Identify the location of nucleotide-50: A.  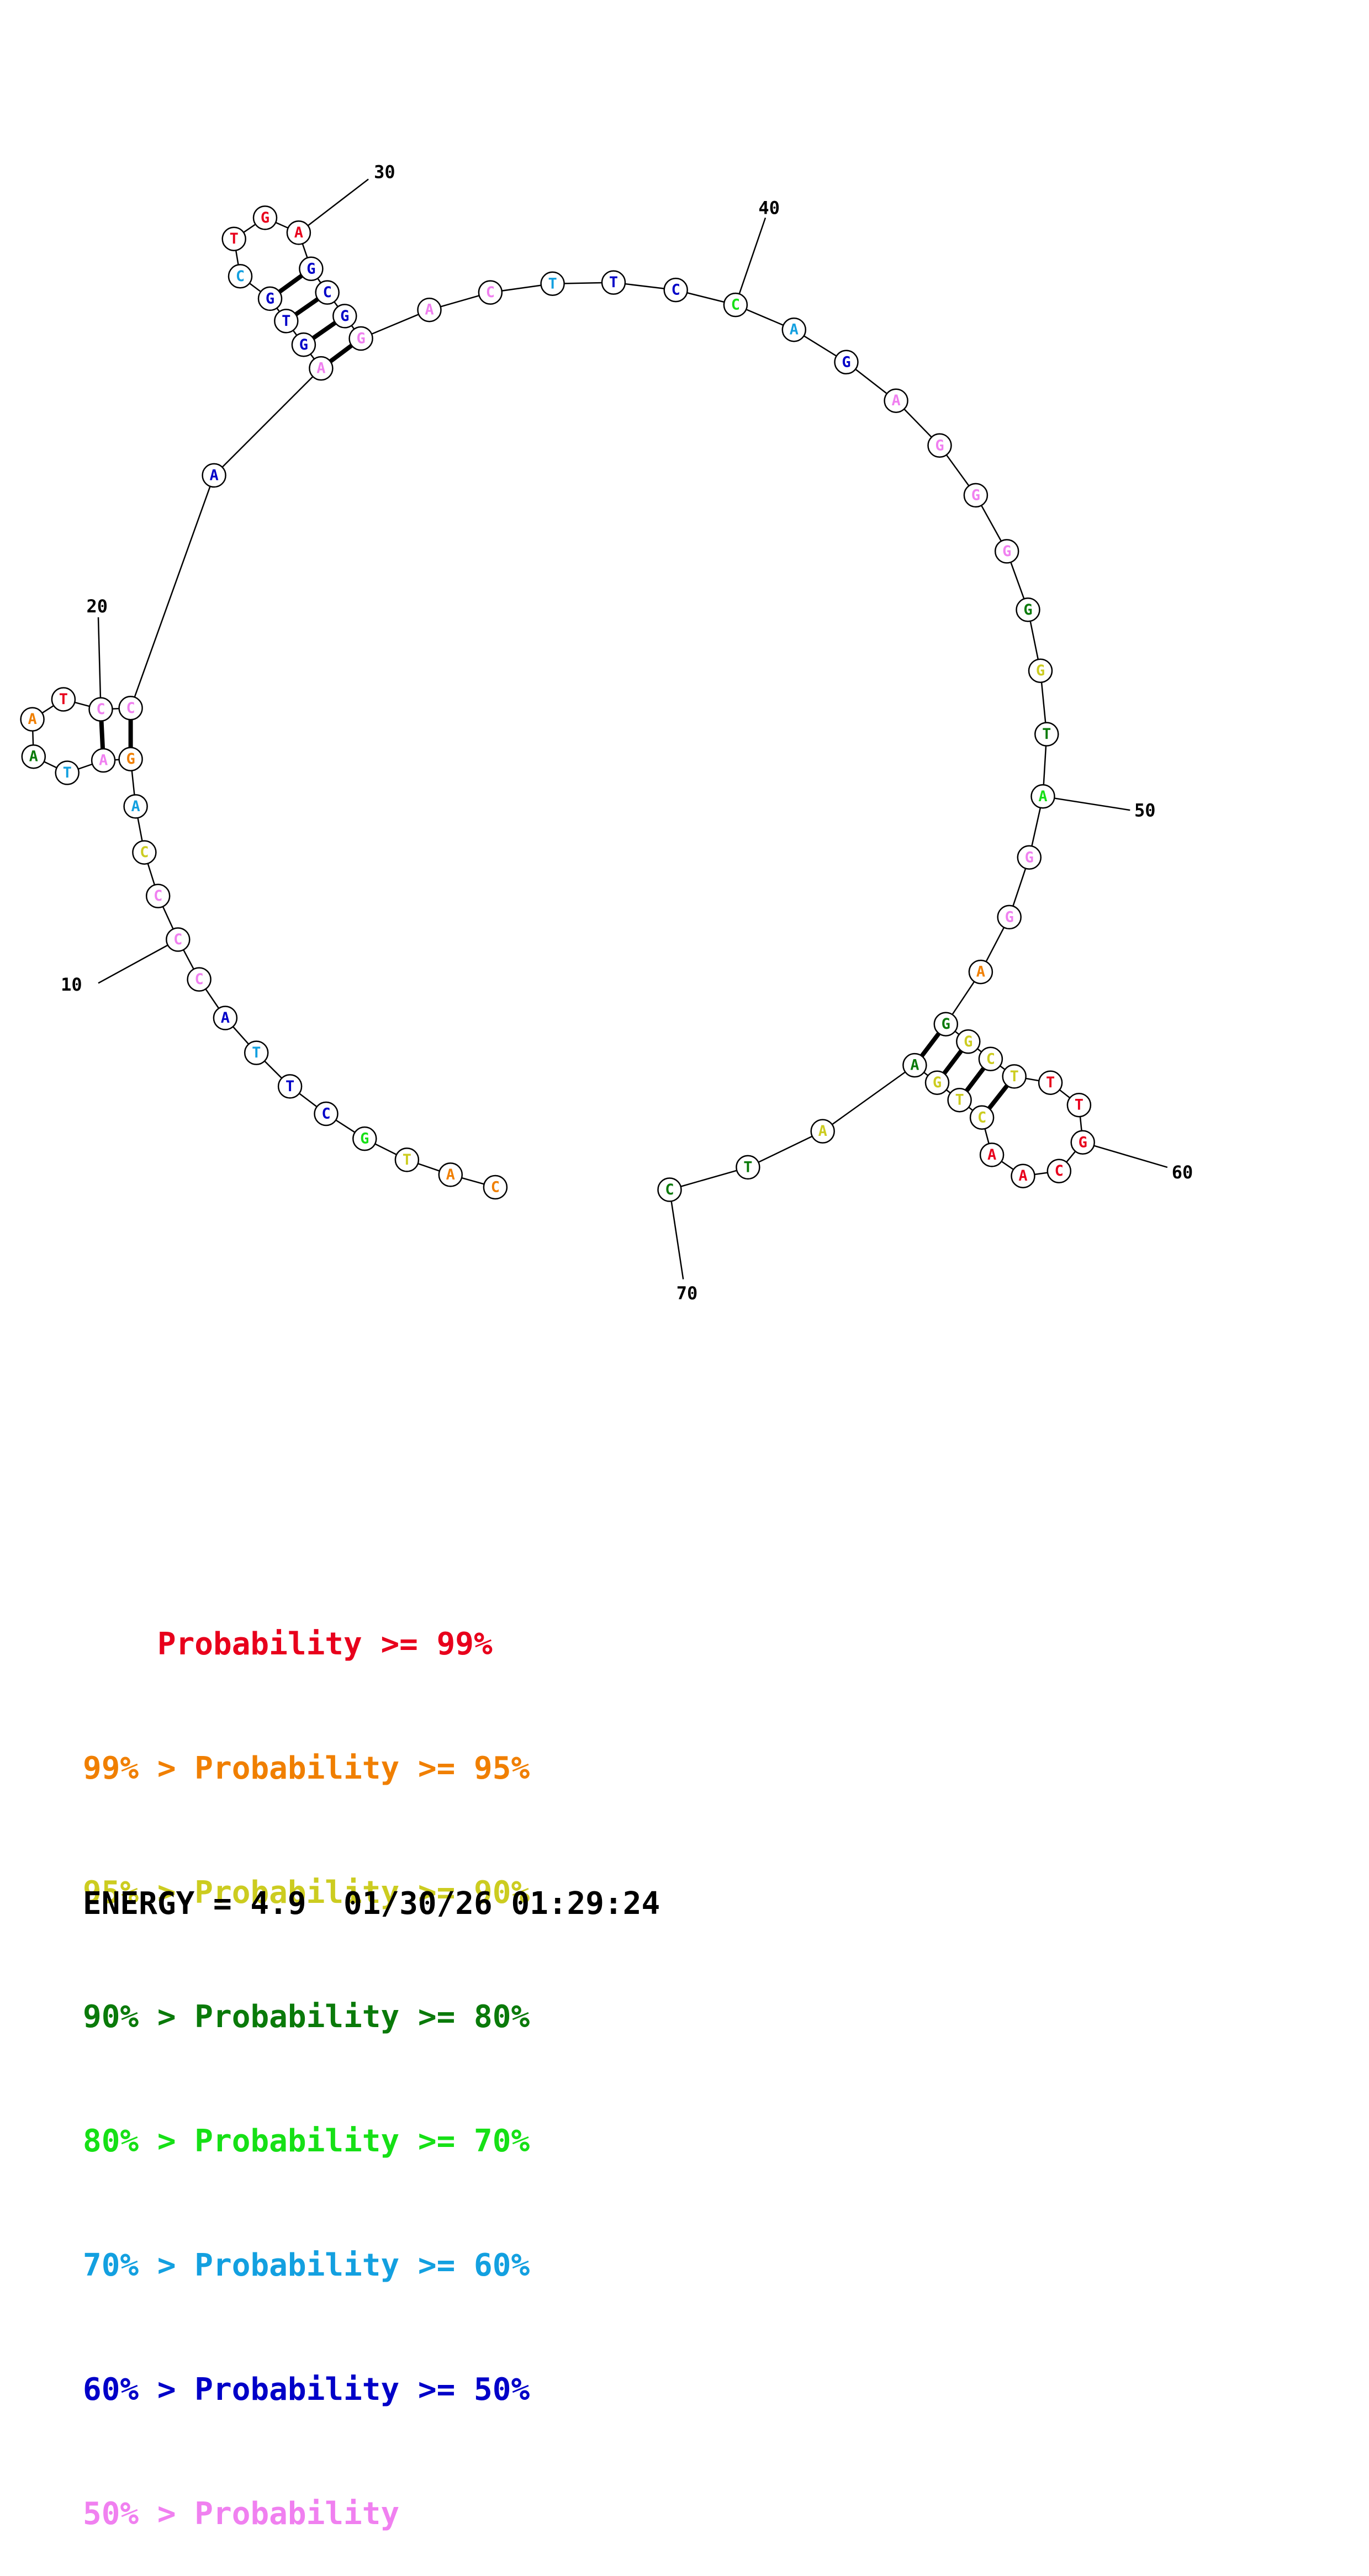
(1042, 797).